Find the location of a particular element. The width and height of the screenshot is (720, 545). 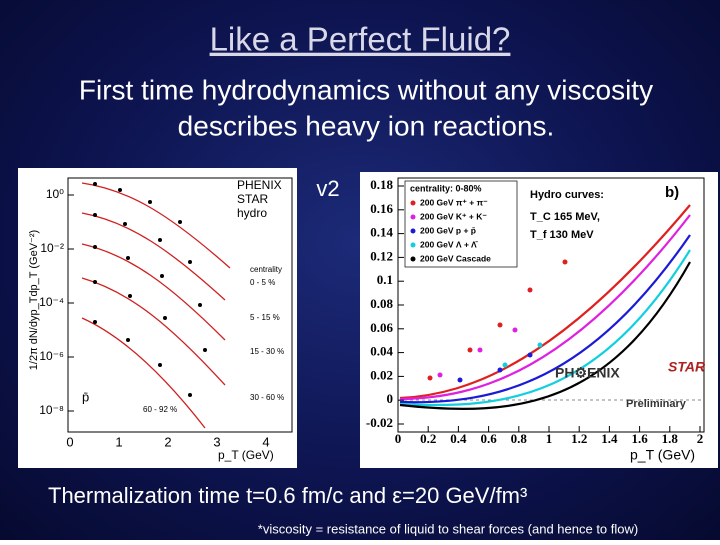

x-tick-label: 1.8 is located at coordinates (670, 438).